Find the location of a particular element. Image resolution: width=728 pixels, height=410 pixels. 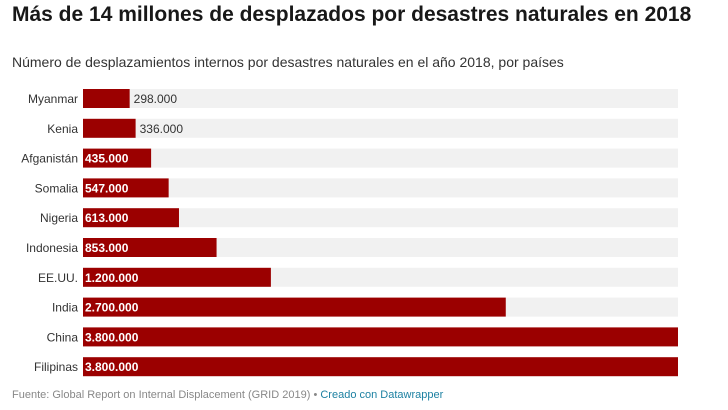

value-label: 853.000 is located at coordinates (107, 248).